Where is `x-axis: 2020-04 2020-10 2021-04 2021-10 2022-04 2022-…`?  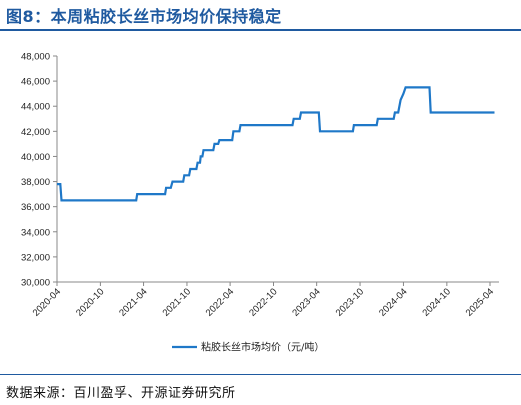
x-axis: 2020-04 2020-10 2021-04 2021-10 2022-04 2022-… is located at coordinates (265, 300).